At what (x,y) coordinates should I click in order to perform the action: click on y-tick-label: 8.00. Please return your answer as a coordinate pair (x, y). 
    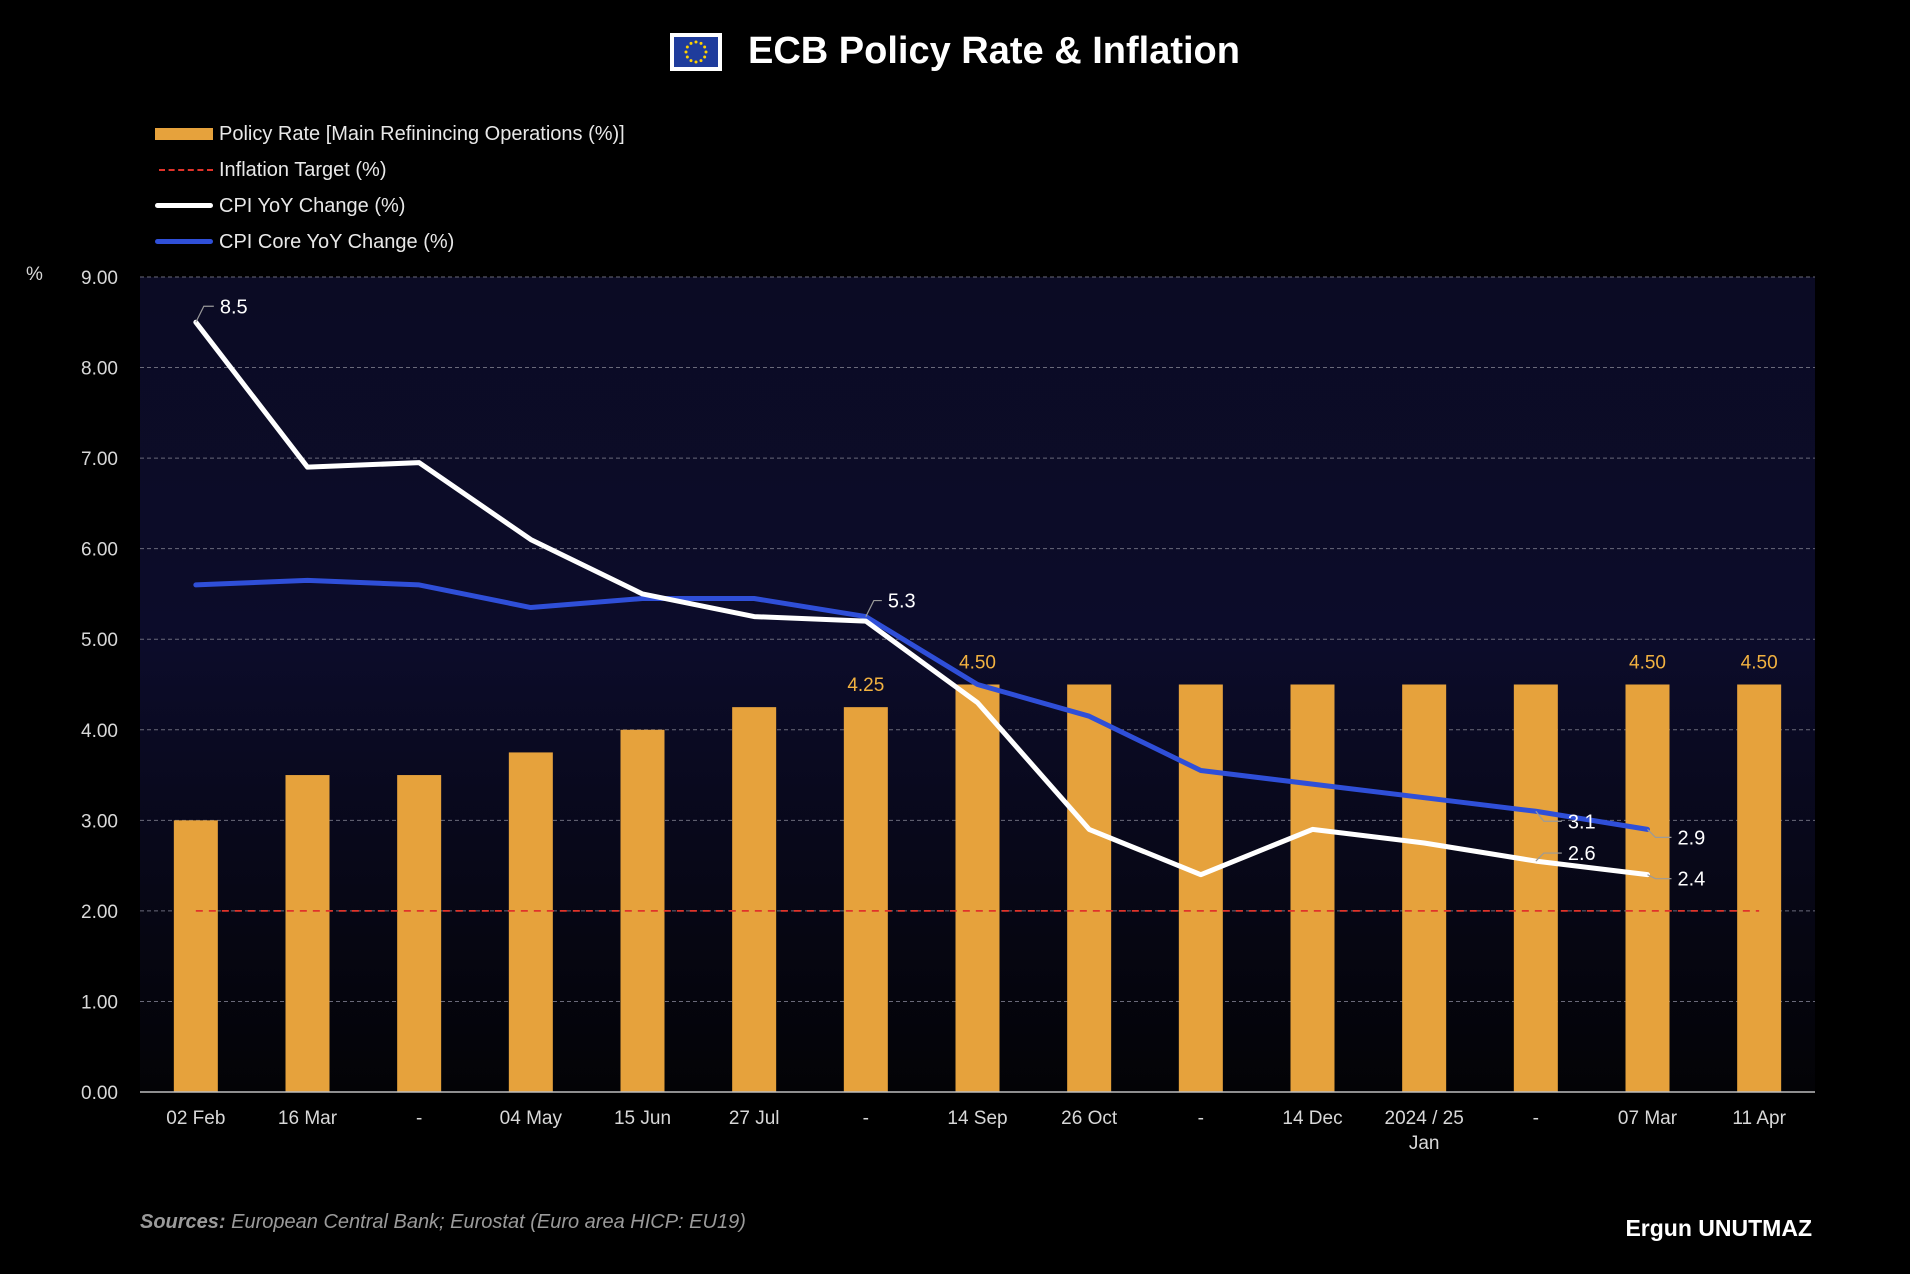
    Looking at the image, I should click on (99, 369).